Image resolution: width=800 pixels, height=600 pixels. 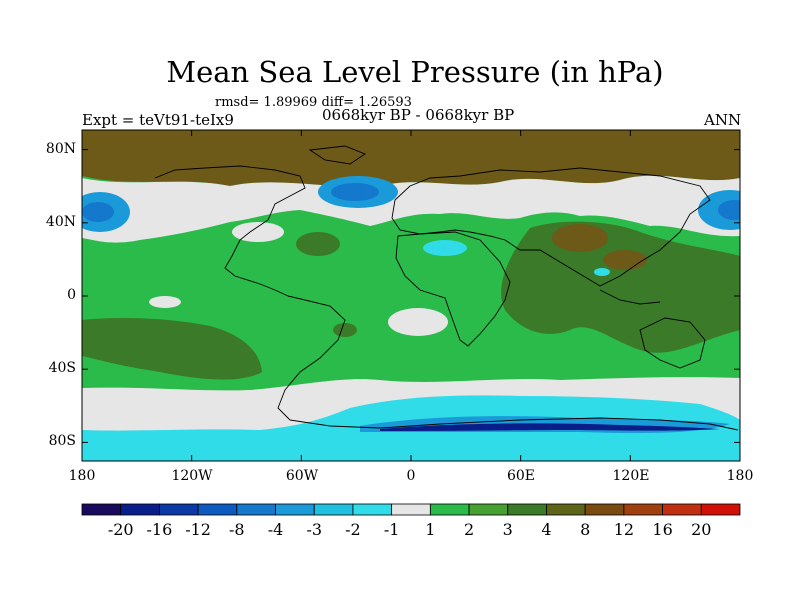 I want to click on field-south-pacific-high, so click(x=172, y=349).